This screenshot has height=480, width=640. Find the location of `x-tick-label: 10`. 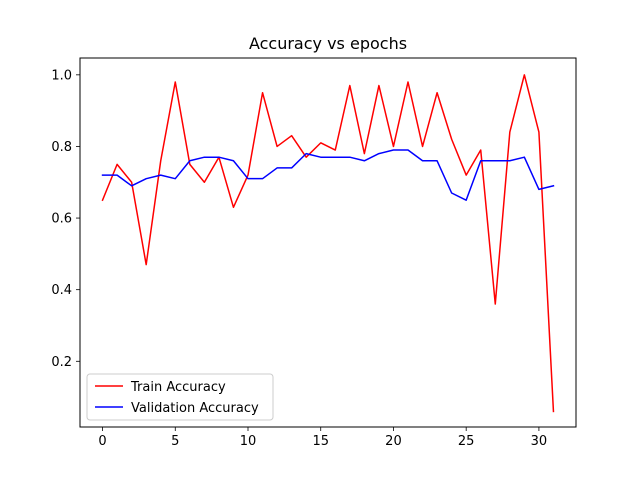

x-tick-label: 10 is located at coordinates (248, 441).